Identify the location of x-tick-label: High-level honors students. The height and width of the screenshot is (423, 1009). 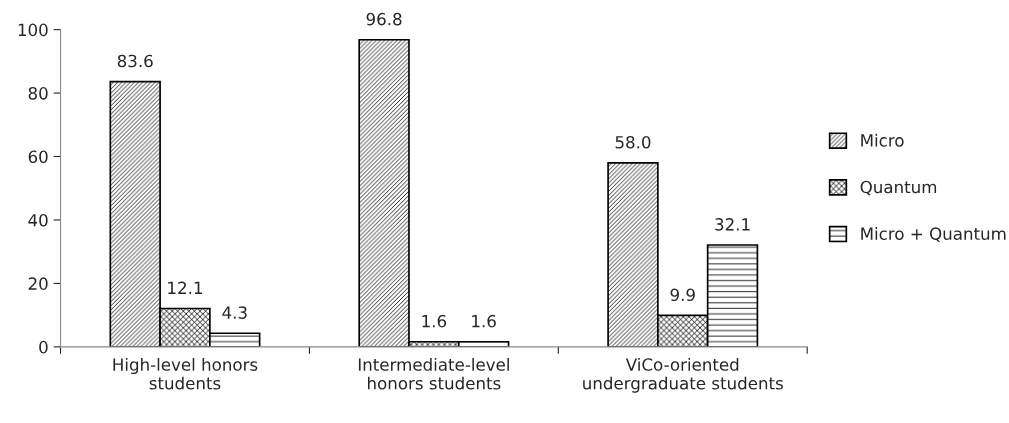
(185, 373).